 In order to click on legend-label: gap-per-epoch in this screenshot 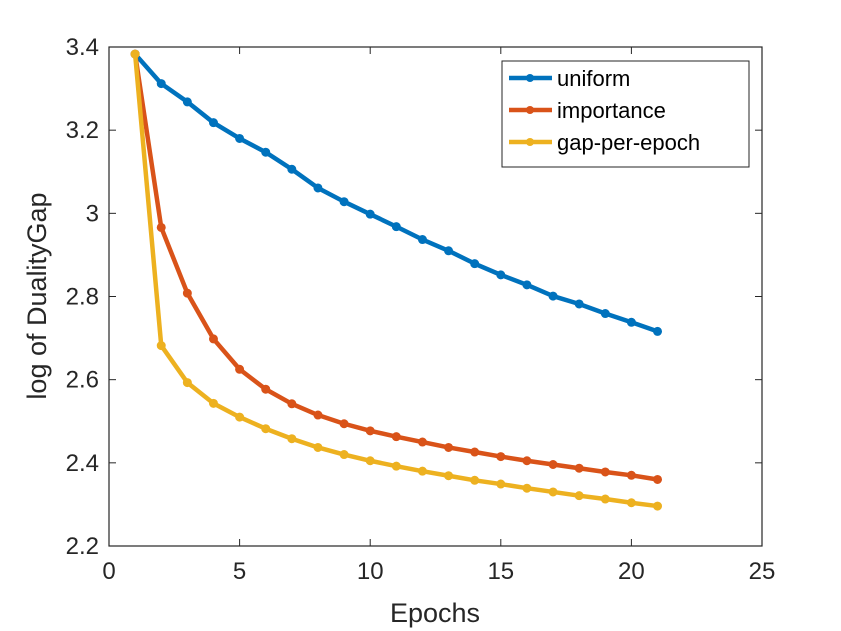, I will do `click(628, 142)`.